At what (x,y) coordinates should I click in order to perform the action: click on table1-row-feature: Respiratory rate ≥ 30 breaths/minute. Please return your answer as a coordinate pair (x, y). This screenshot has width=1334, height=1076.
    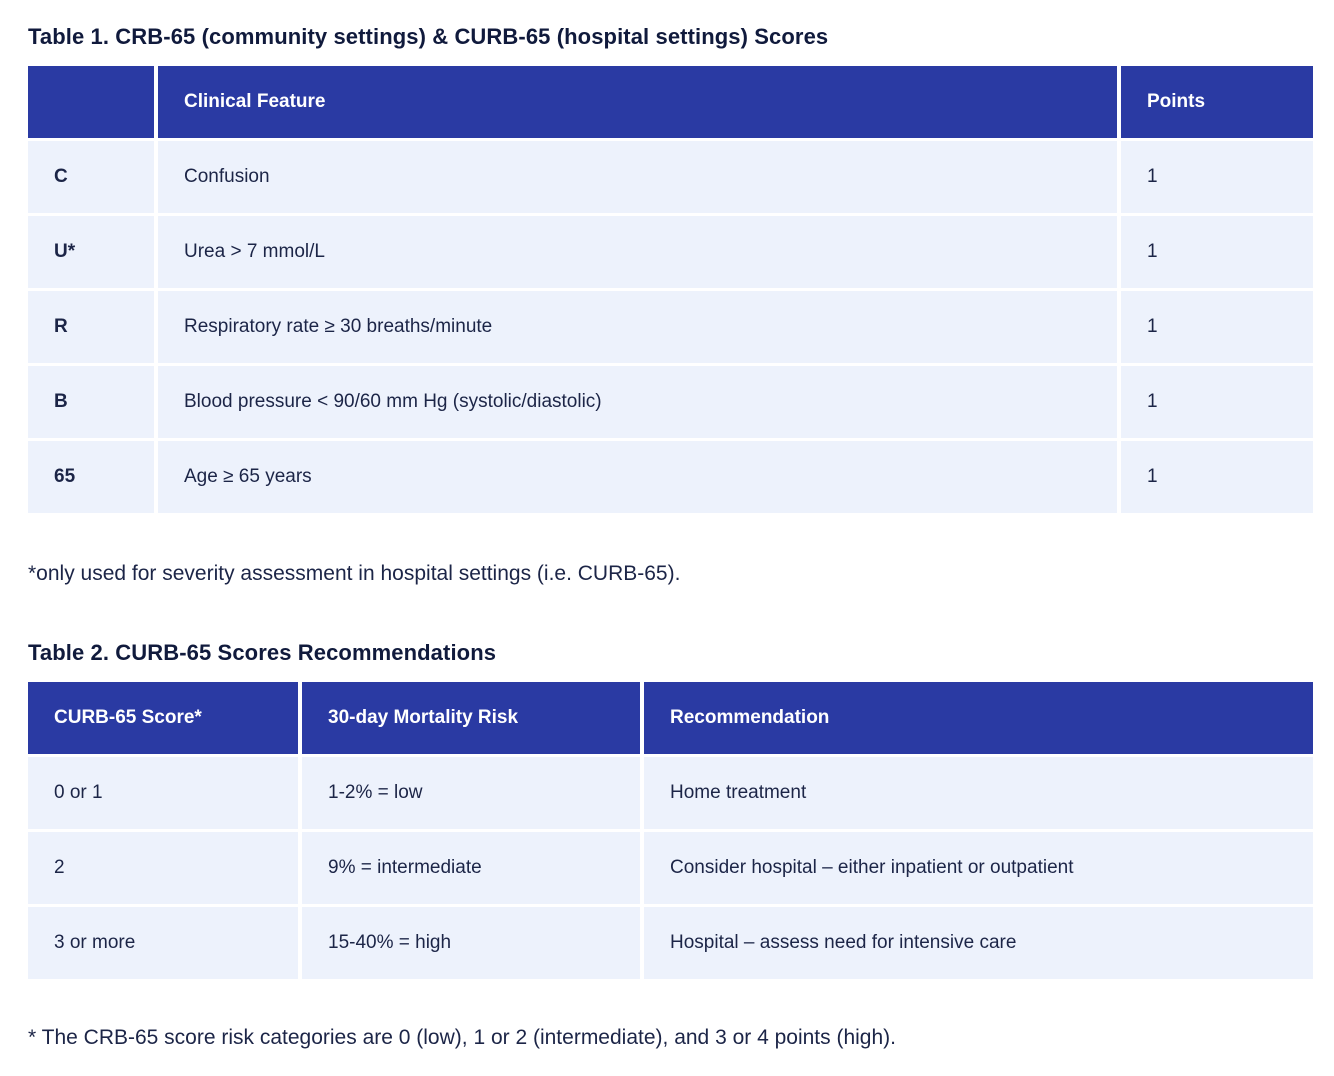
    Looking at the image, I should click on (637, 327).